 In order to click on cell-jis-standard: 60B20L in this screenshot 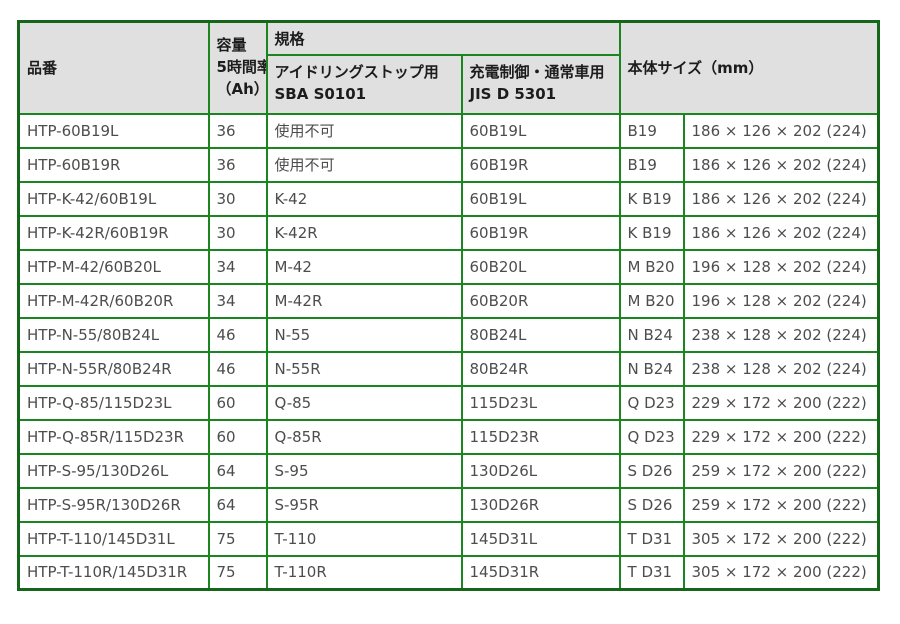, I will do `click(540, 266)`.